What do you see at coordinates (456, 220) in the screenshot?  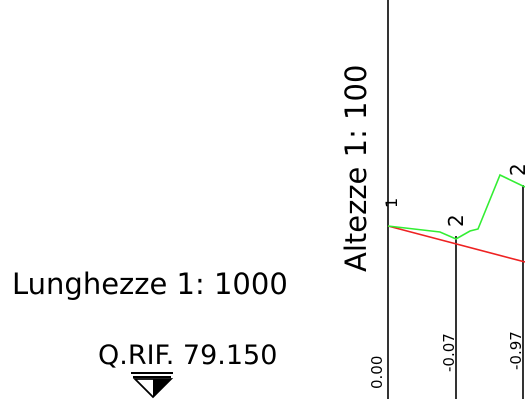 I see `section-label-2: 2` at bounding box center [456, 220].